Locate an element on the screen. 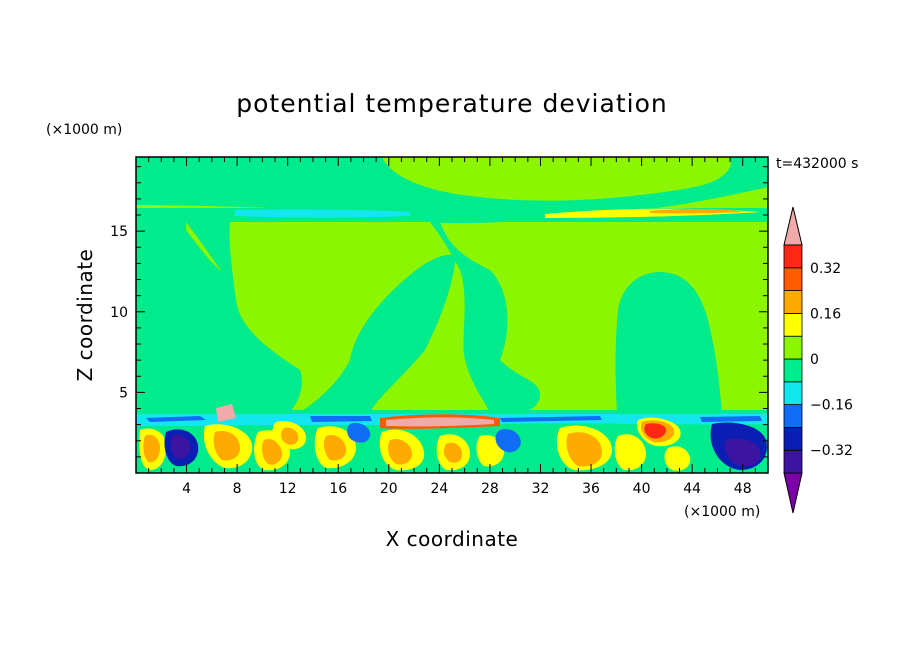 This screenshot has height=654, width=904. x-tick-label: 4 is located at coordinates (186, 489).